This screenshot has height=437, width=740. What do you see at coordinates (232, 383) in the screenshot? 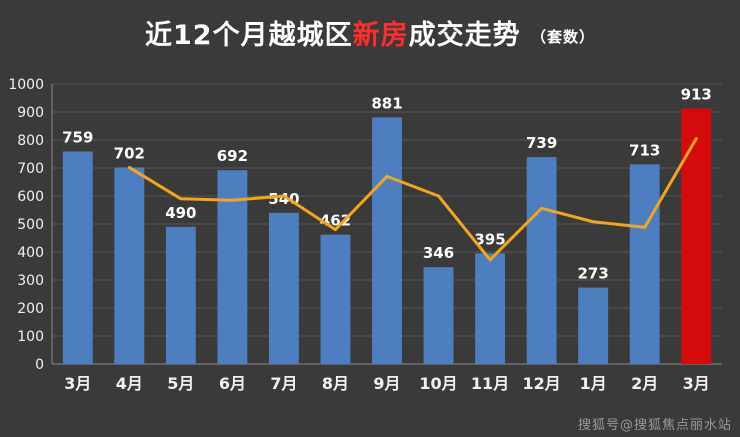
I see `x-tick-label: 6月` at bounding box center [232, 383].